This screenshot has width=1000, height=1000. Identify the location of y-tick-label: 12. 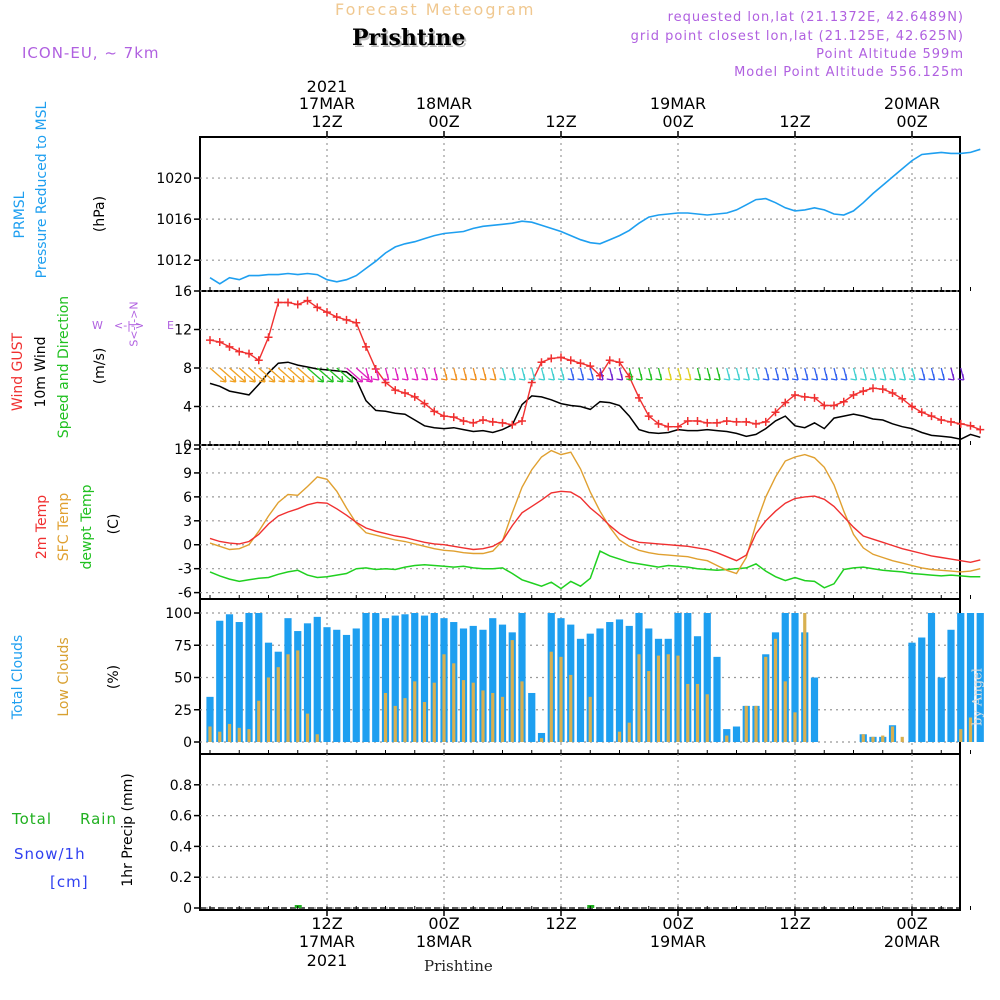
(183, 331).